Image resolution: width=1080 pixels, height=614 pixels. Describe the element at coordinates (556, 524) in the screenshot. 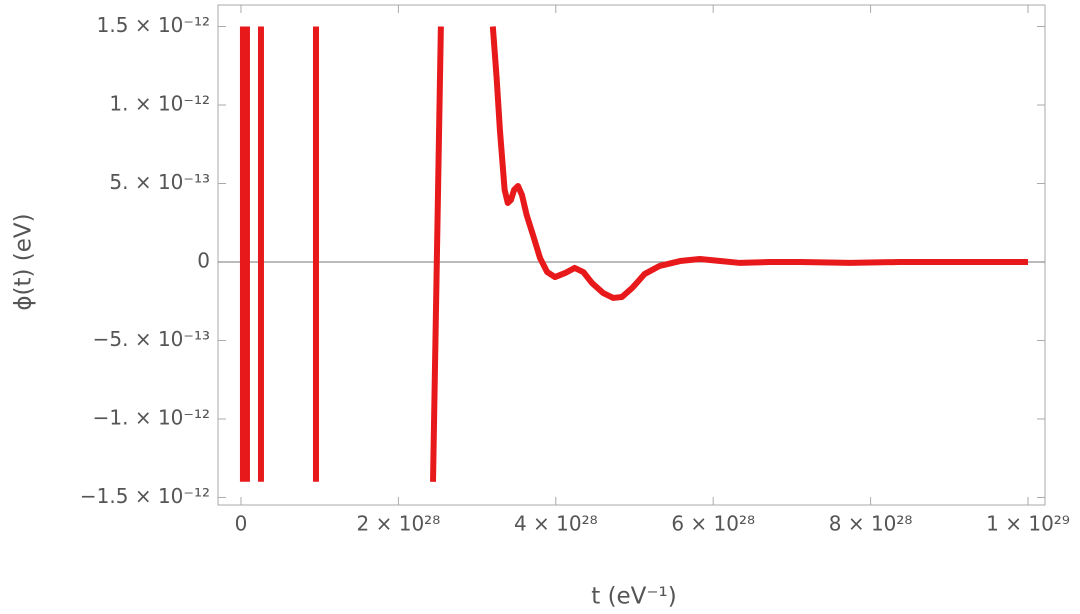

I see `x-tick-label: 4 × 10²⁸` at that location.